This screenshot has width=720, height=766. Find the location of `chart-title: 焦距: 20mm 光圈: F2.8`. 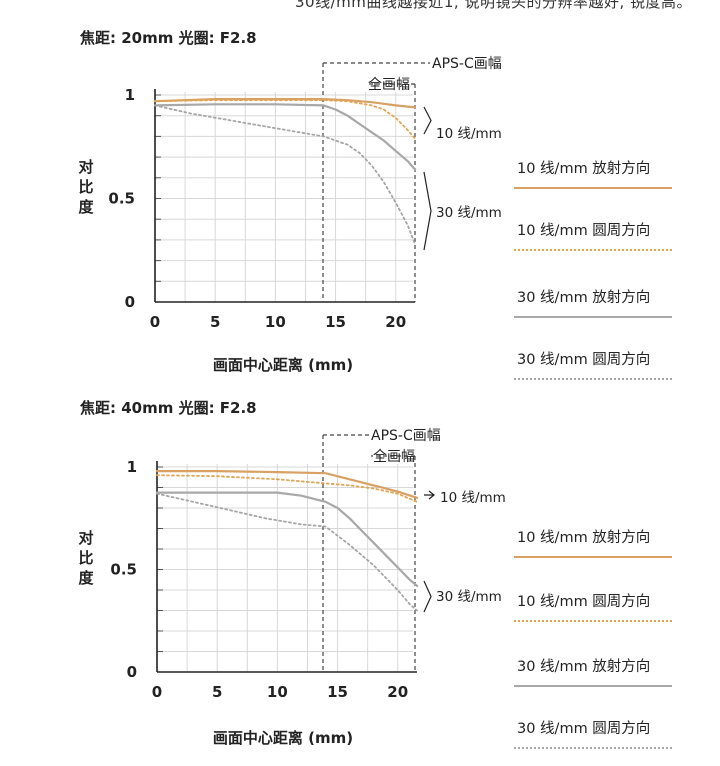

chart-title: 焦距: 20mm 光圈: F2.8 is located at coordinates (168, 38).